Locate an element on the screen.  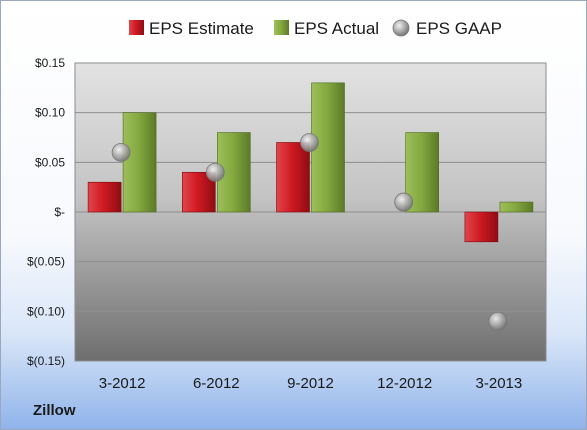
company-name: Zillow is located at coordinates (54, 410).